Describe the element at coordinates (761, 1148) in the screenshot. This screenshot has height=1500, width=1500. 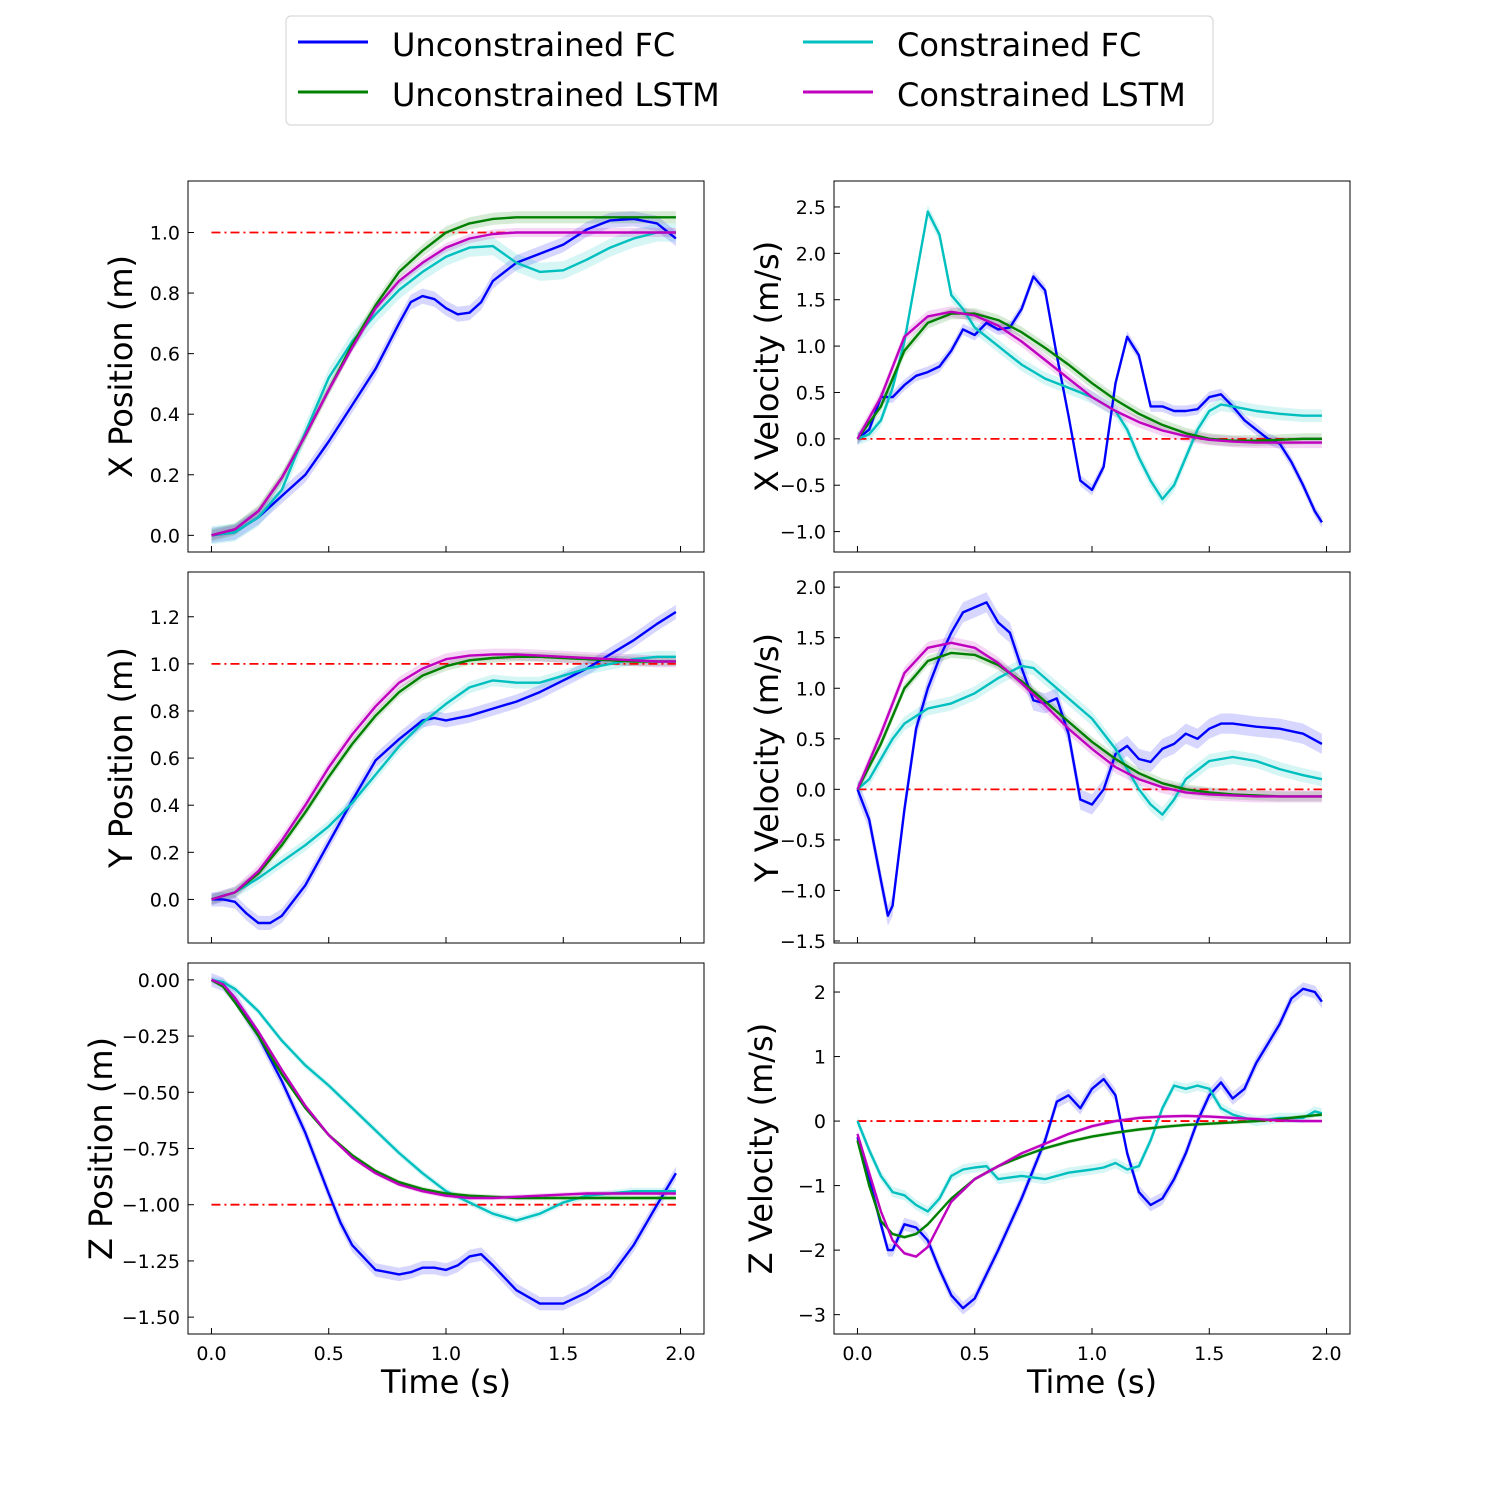
I see `y-axis-label: Z Velocity (m/s)` at that location.